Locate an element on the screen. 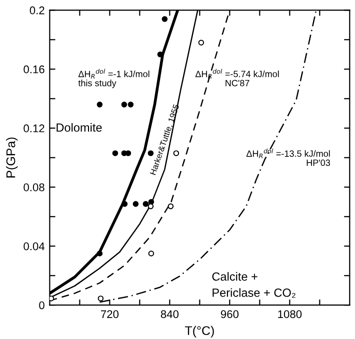 This screenshot has width=355, height=339. y-tick-label: 0.16 is located at coordinates (34, 69).